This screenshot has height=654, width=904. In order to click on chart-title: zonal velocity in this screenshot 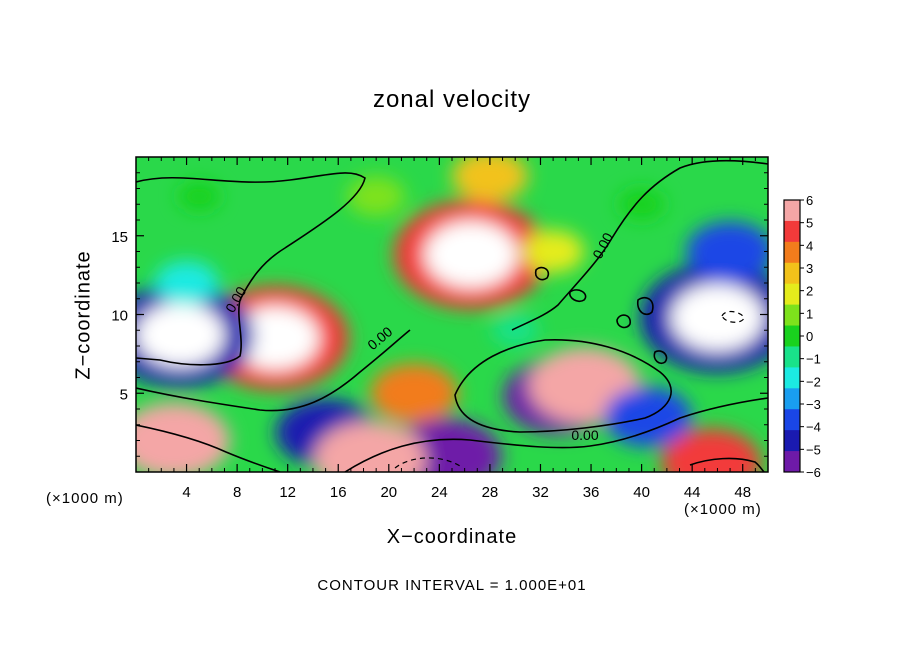, I will do `click(452, 99)`.